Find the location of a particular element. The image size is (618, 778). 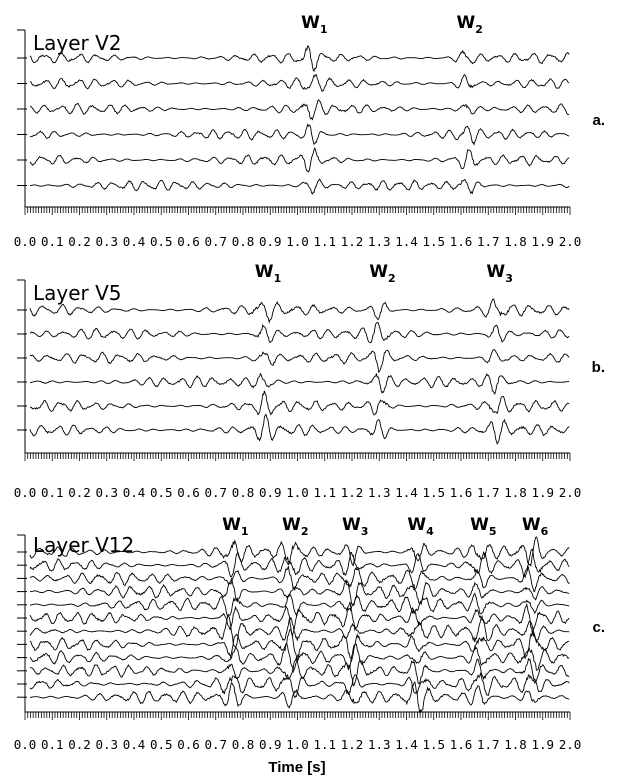

panel-title: Layer V12 is located at coordinates (83, 545).